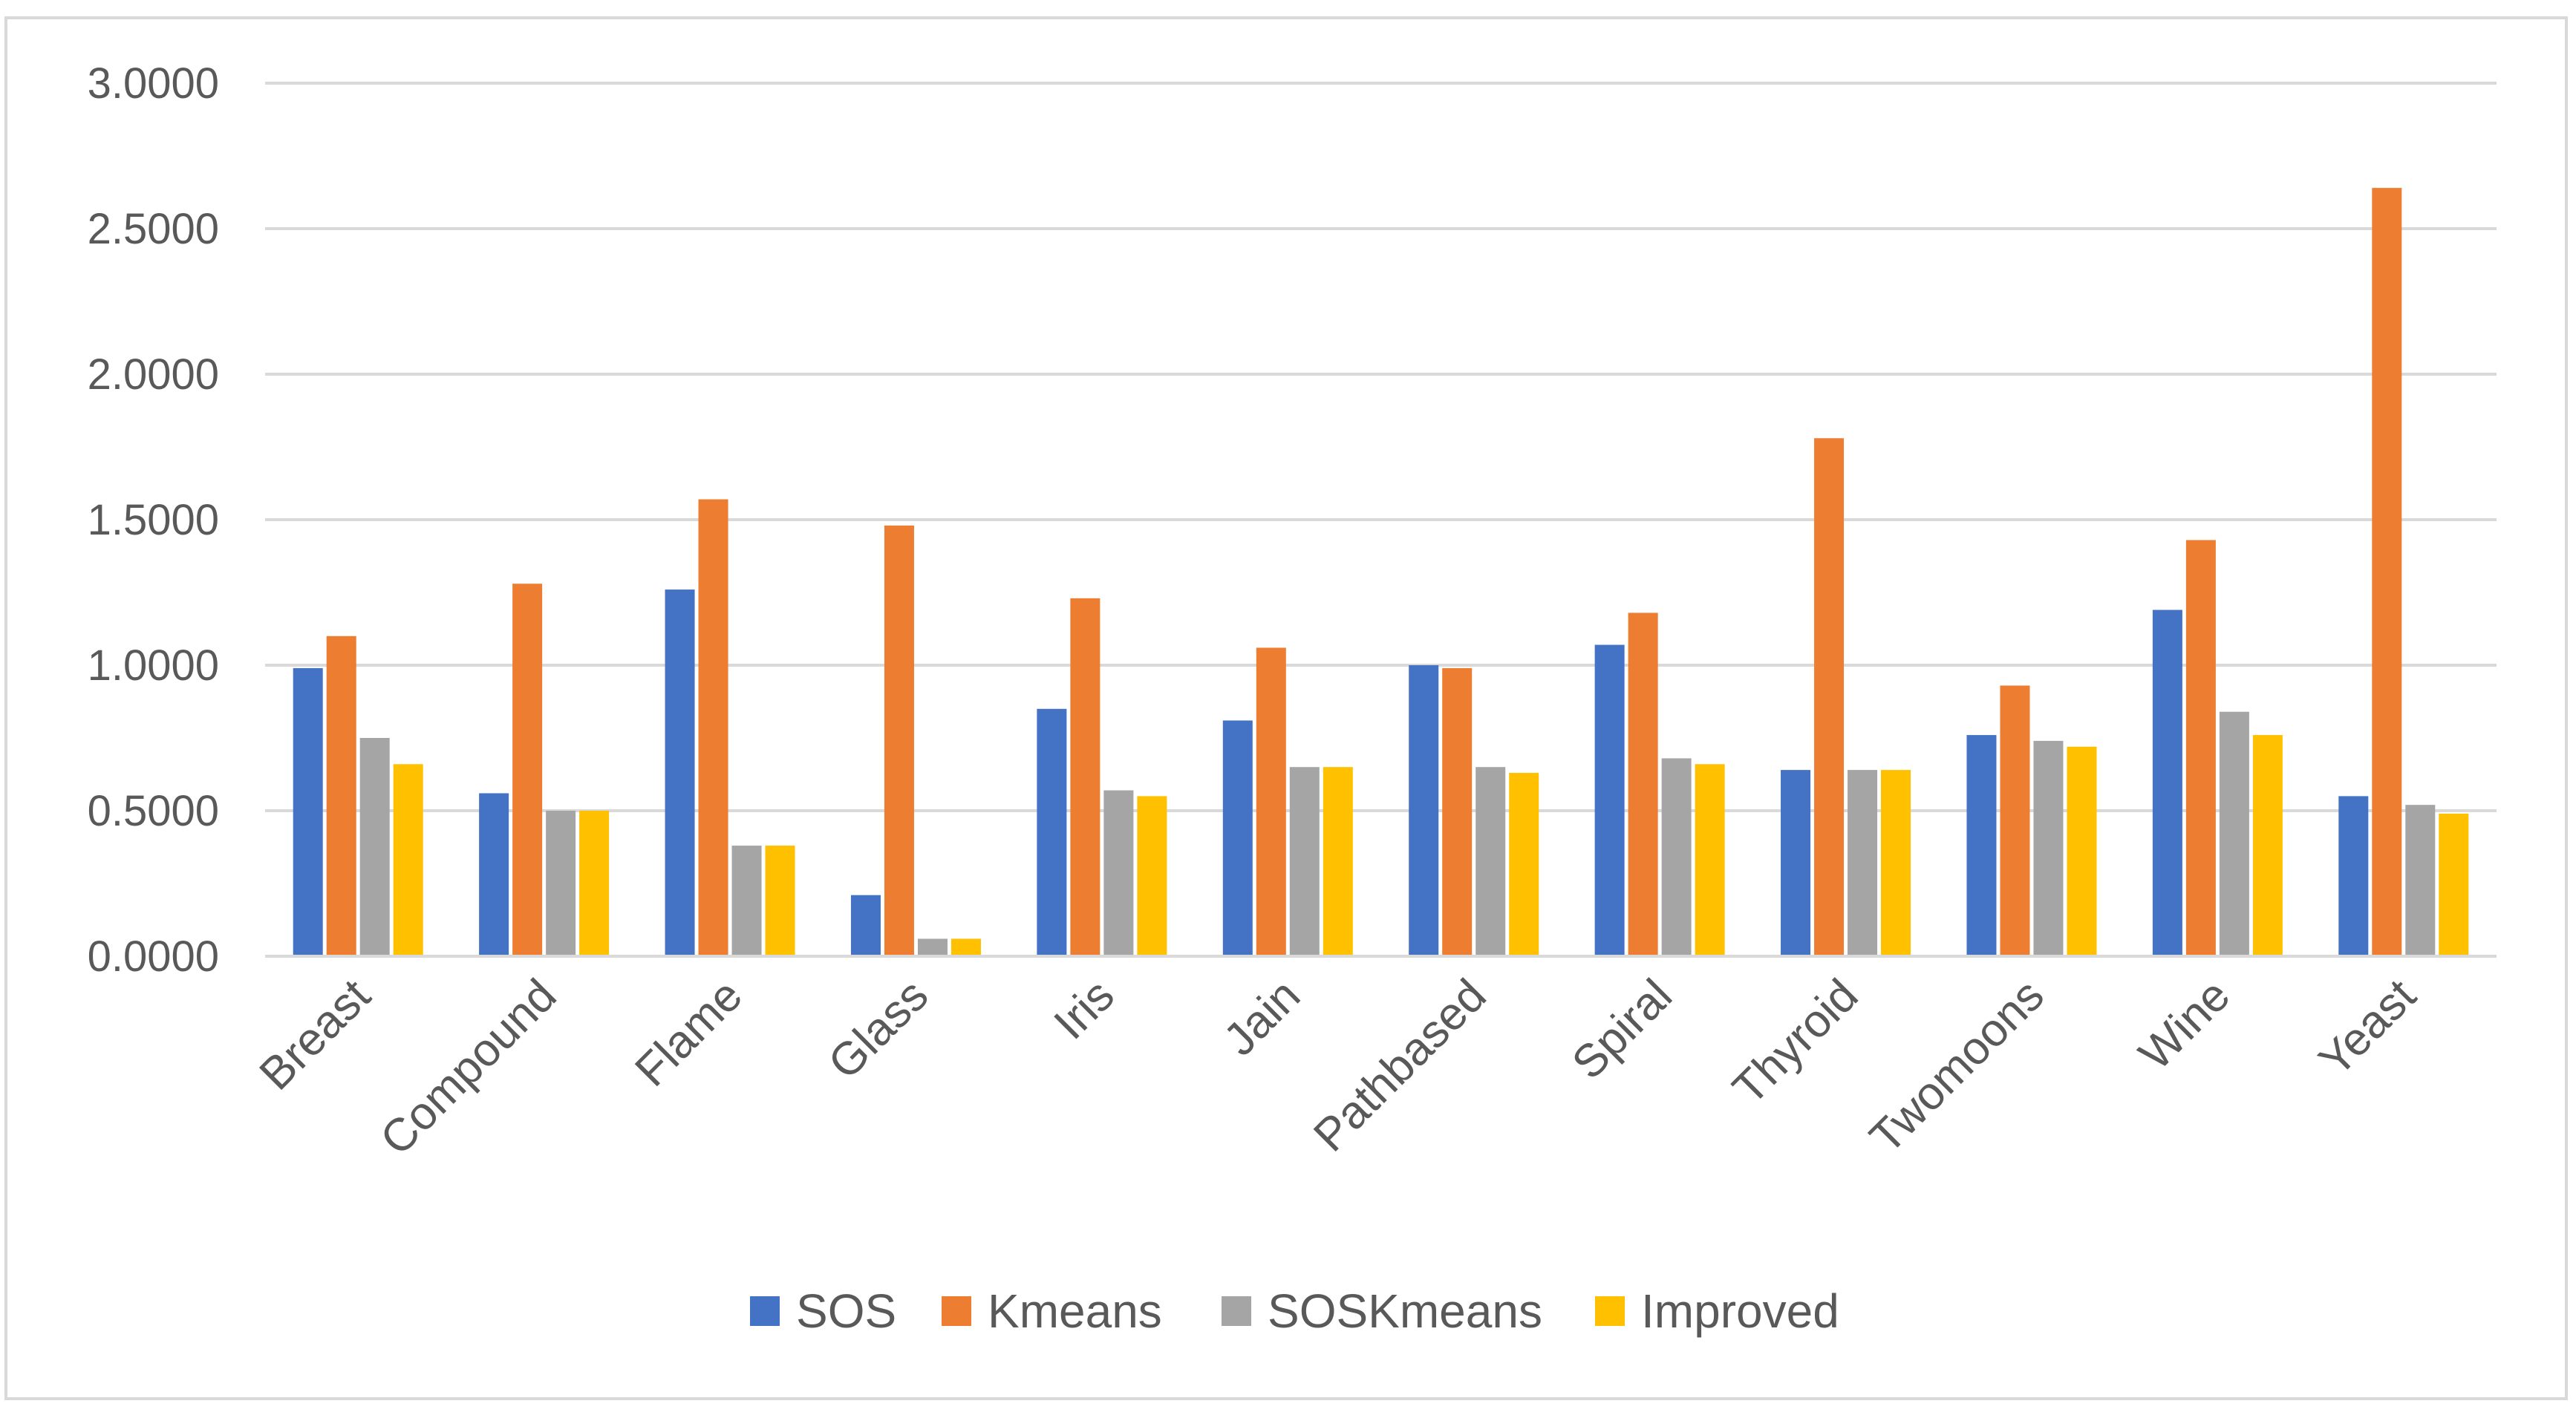 This screenshot has height=1418, width=2576. What do you see at coordinates (153, 665) in the screenshot?
I see `y-tick-label: 1.0000` at bounding box center [153, 665].